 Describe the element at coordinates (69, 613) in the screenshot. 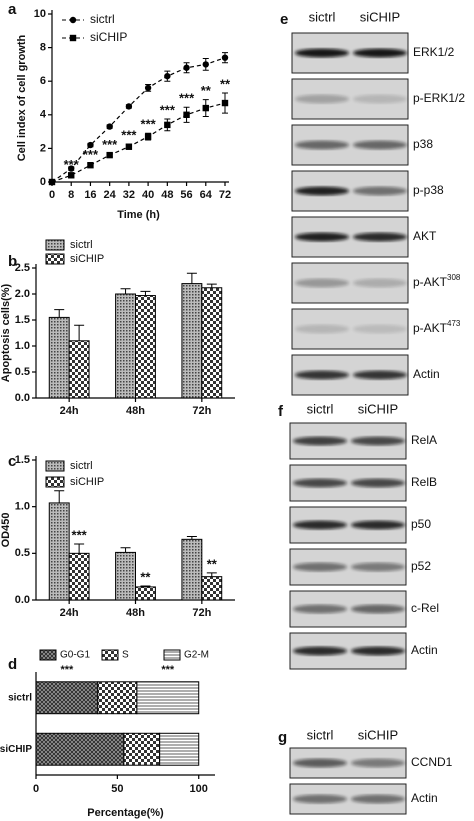

I see `x-tick-label: 24h` at that location.